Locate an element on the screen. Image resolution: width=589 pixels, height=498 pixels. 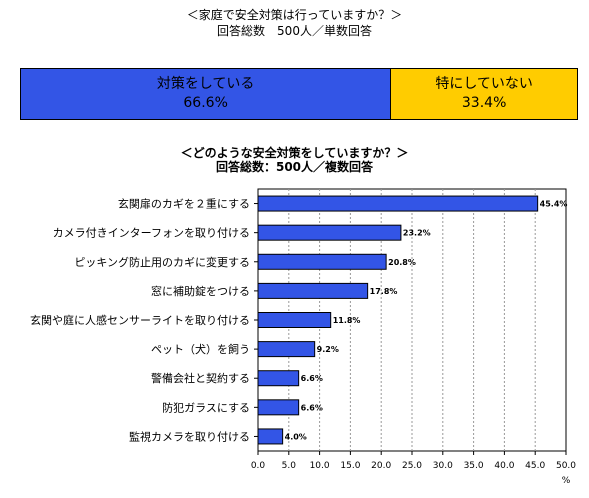
category-label: ピッキング防止用のカギに変更する is located at coordinates (162, 262).